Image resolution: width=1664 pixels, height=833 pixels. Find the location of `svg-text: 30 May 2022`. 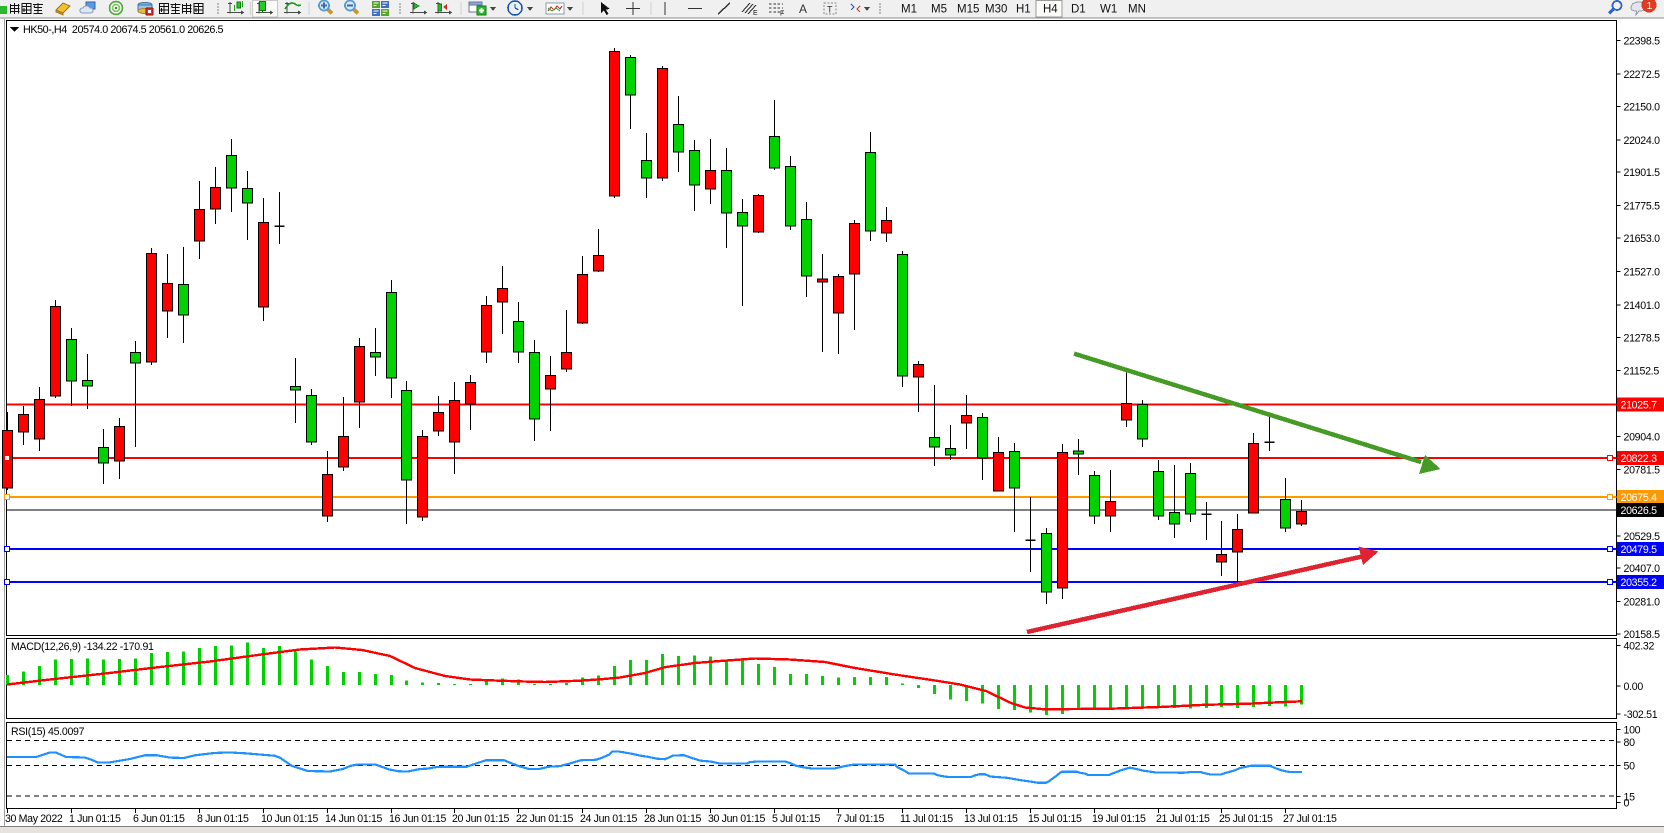

svg-text: 30 May 2022 is located at coordinates (34, 819).